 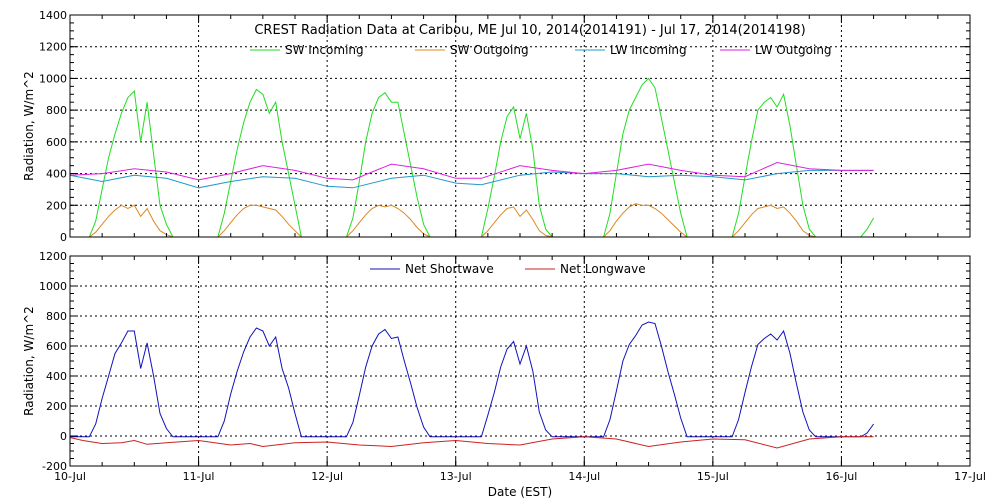 I want to click on series-line-lw-incoming, so click(x=471, y=179).